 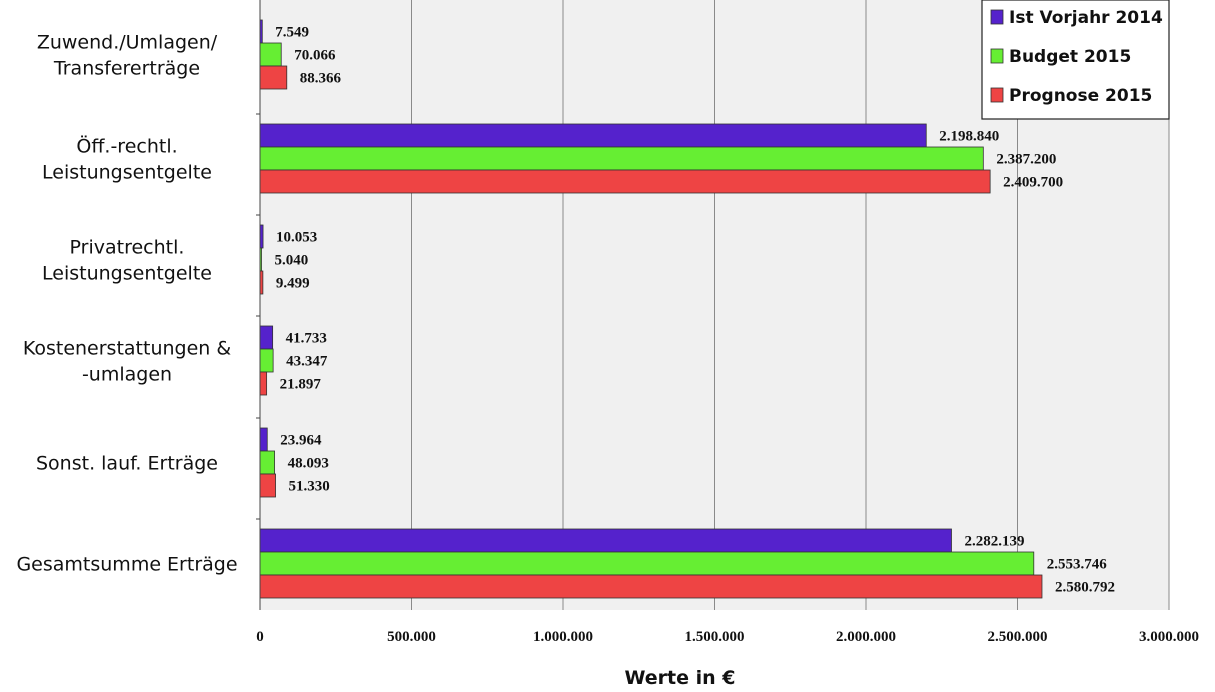 I want to click on category-label-line: Zuwend./Umlagen/, so click(x=127, y=43).